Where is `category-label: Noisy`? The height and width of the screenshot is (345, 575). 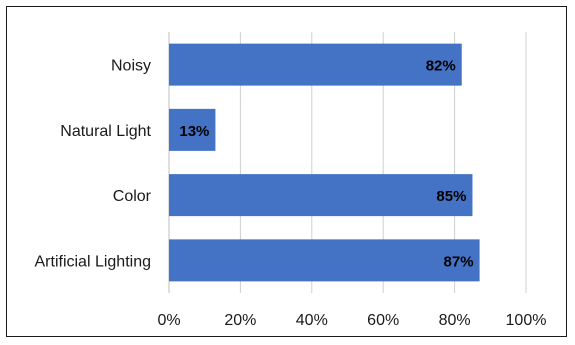
category-label: Noisy is located at coordinates (131, 66).